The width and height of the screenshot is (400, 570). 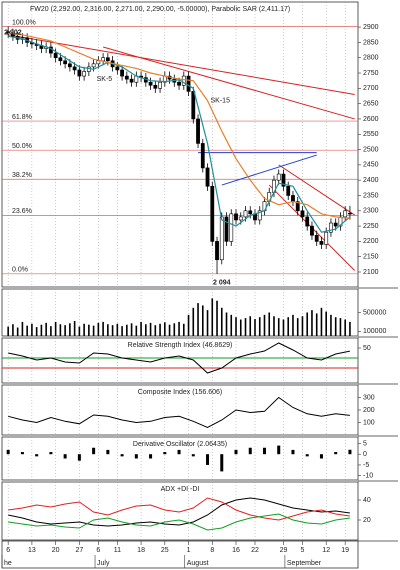 I want to click on x-tick-label: 8, so click(x=212, y=550).